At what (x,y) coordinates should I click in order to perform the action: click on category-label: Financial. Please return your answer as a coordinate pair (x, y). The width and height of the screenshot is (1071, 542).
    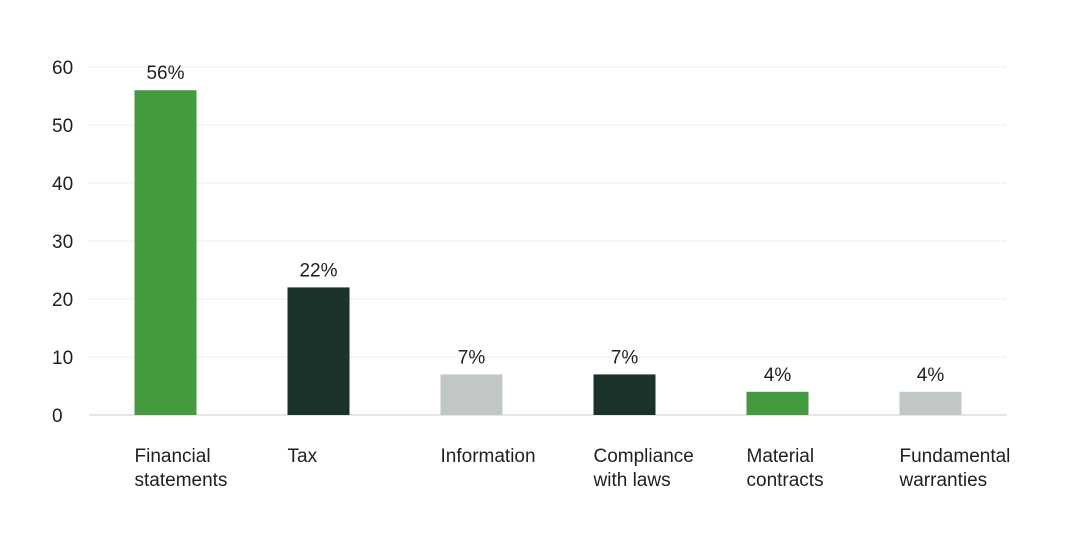
    Looking at the image, I should click on (173, 456).